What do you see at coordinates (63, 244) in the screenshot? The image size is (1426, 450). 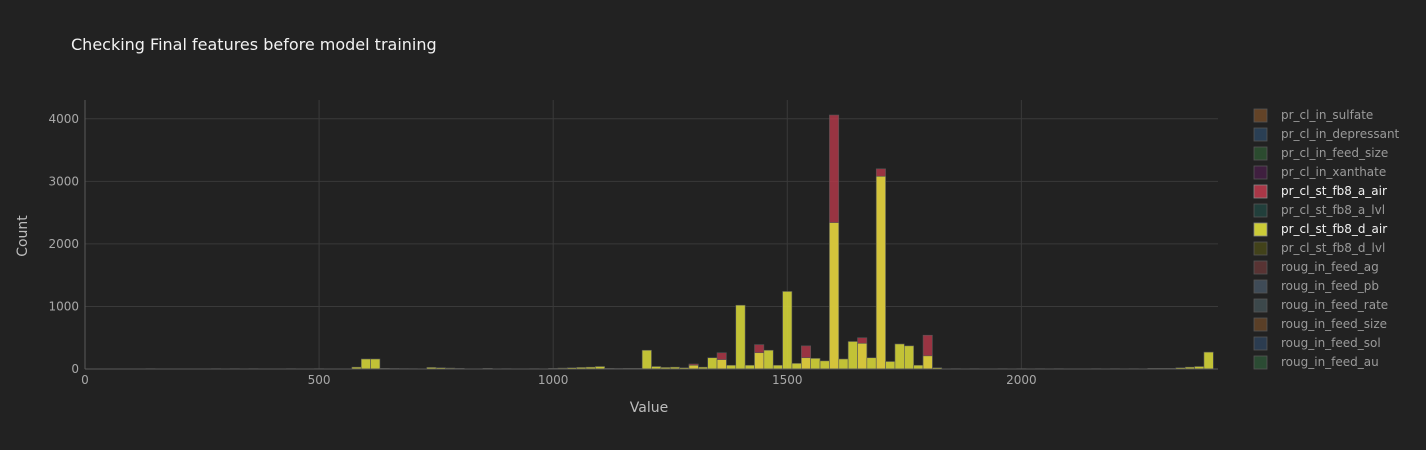 I see `y-tick-label: 2000` at bounding box center [63, 244].